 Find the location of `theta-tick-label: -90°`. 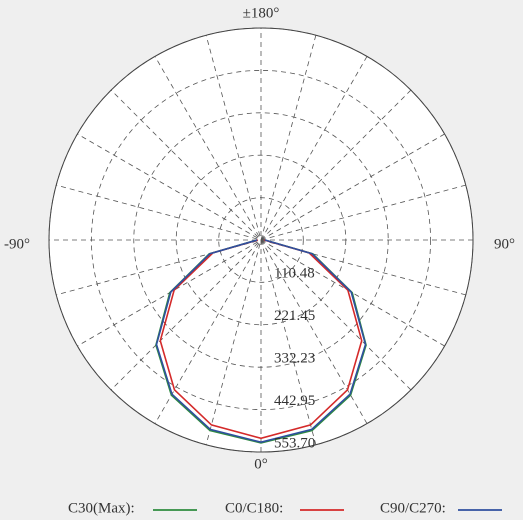

theta-tick-label: -90° is located at coordinates (17, 244).